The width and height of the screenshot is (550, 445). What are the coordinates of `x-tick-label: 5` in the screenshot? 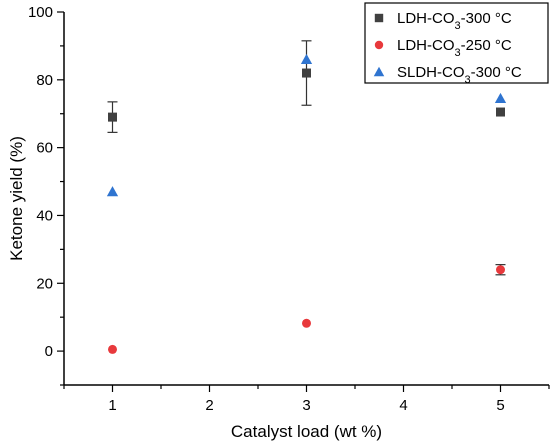 It's located at (500, 405).